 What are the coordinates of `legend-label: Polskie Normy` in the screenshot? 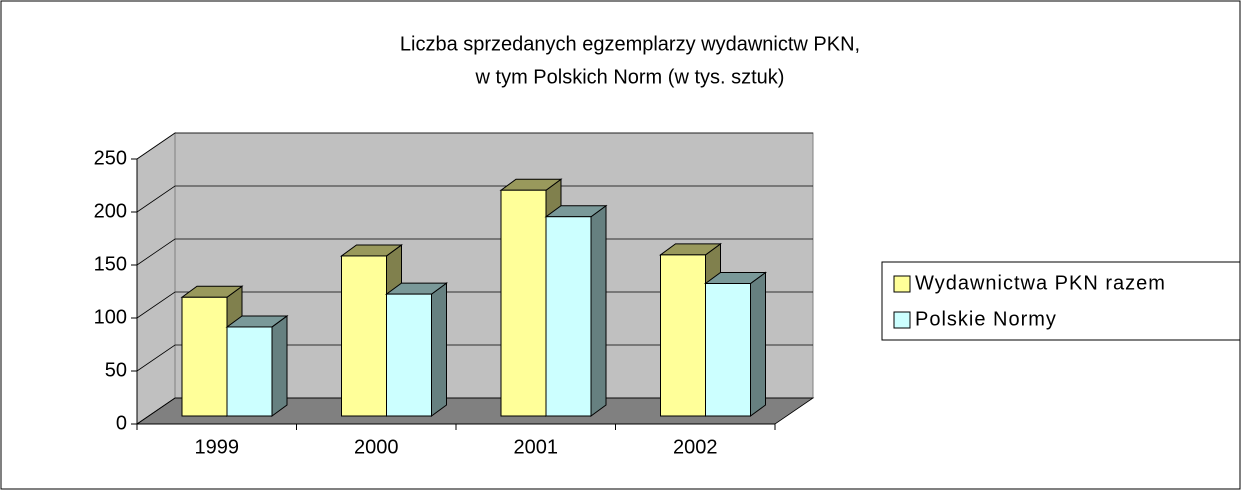 It's located at (986, 319).